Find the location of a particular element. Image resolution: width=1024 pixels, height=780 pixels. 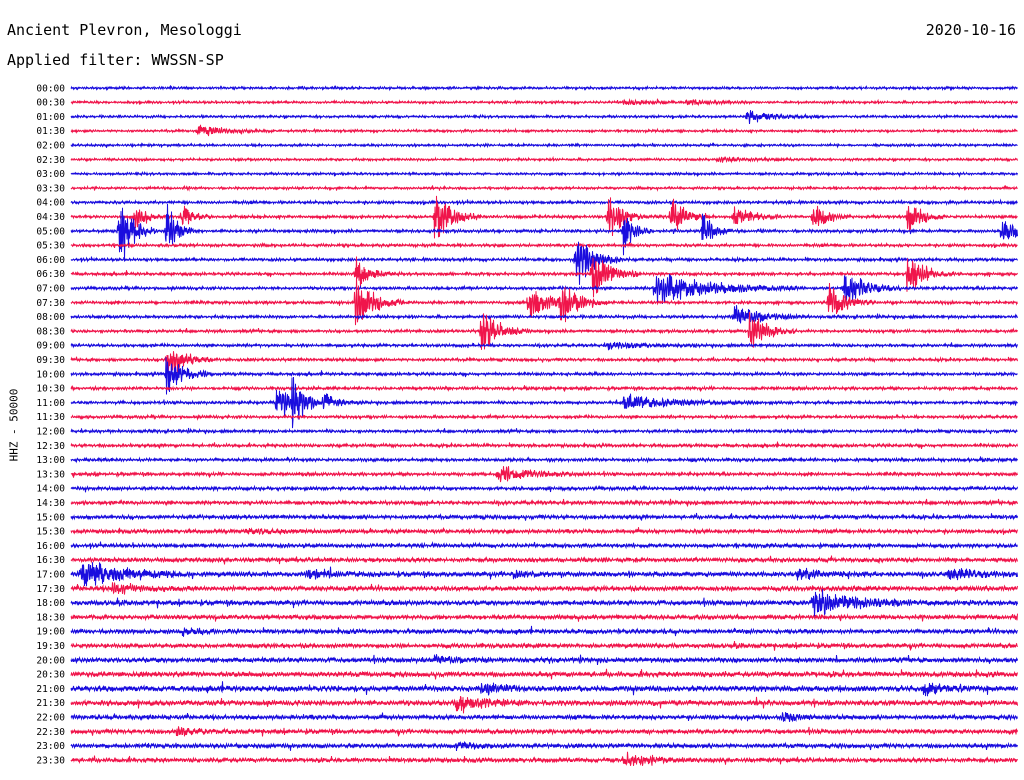

time-tick-0630: 06:30 is located at coordinates (50, 274).